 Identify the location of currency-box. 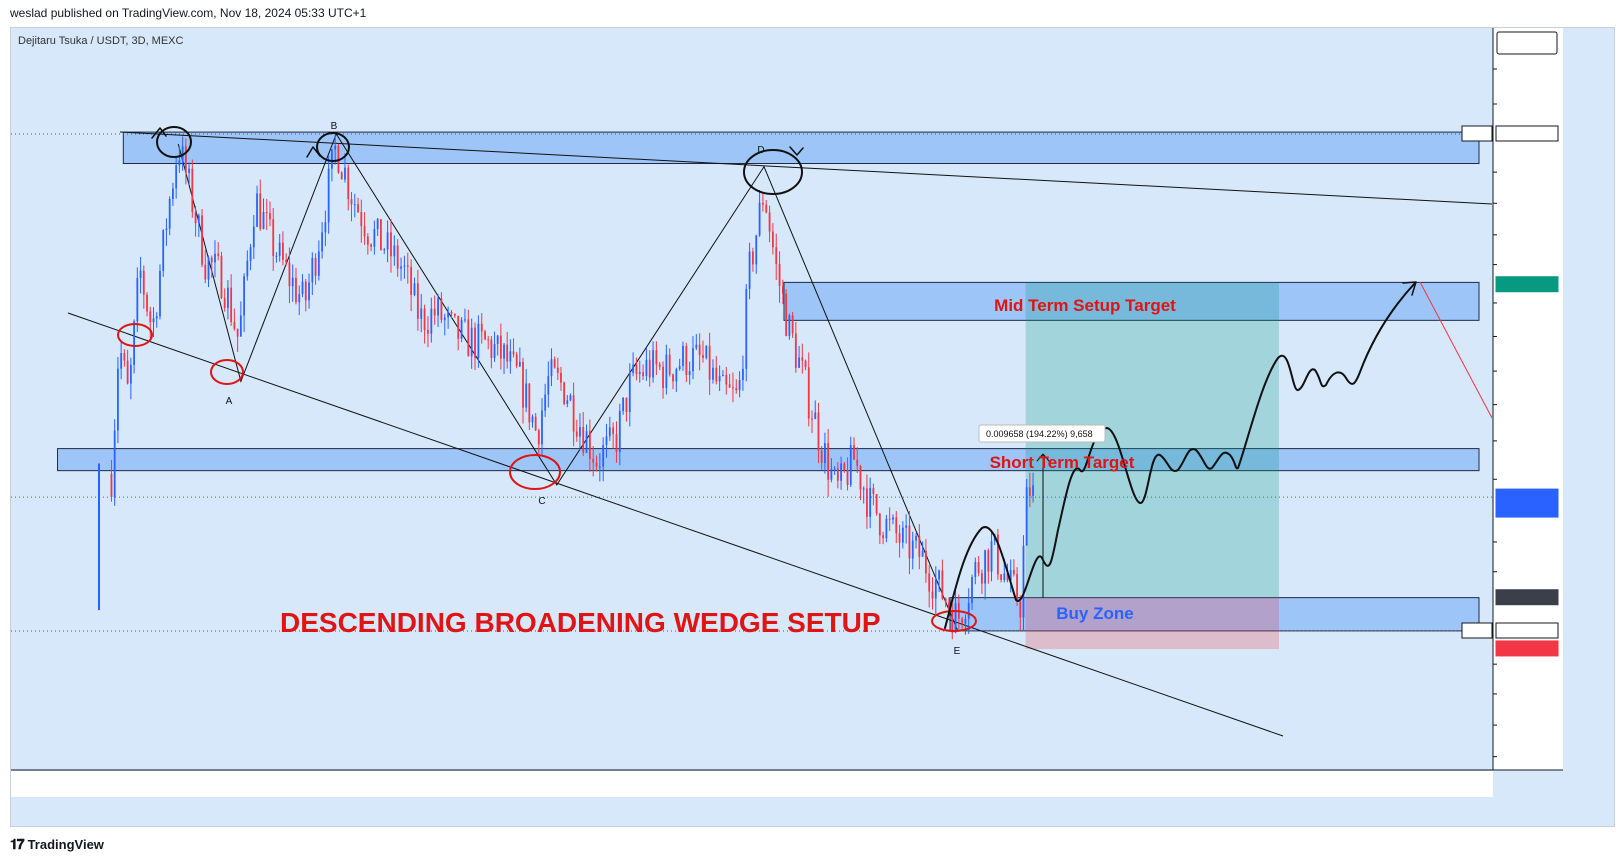
(1527, 43).